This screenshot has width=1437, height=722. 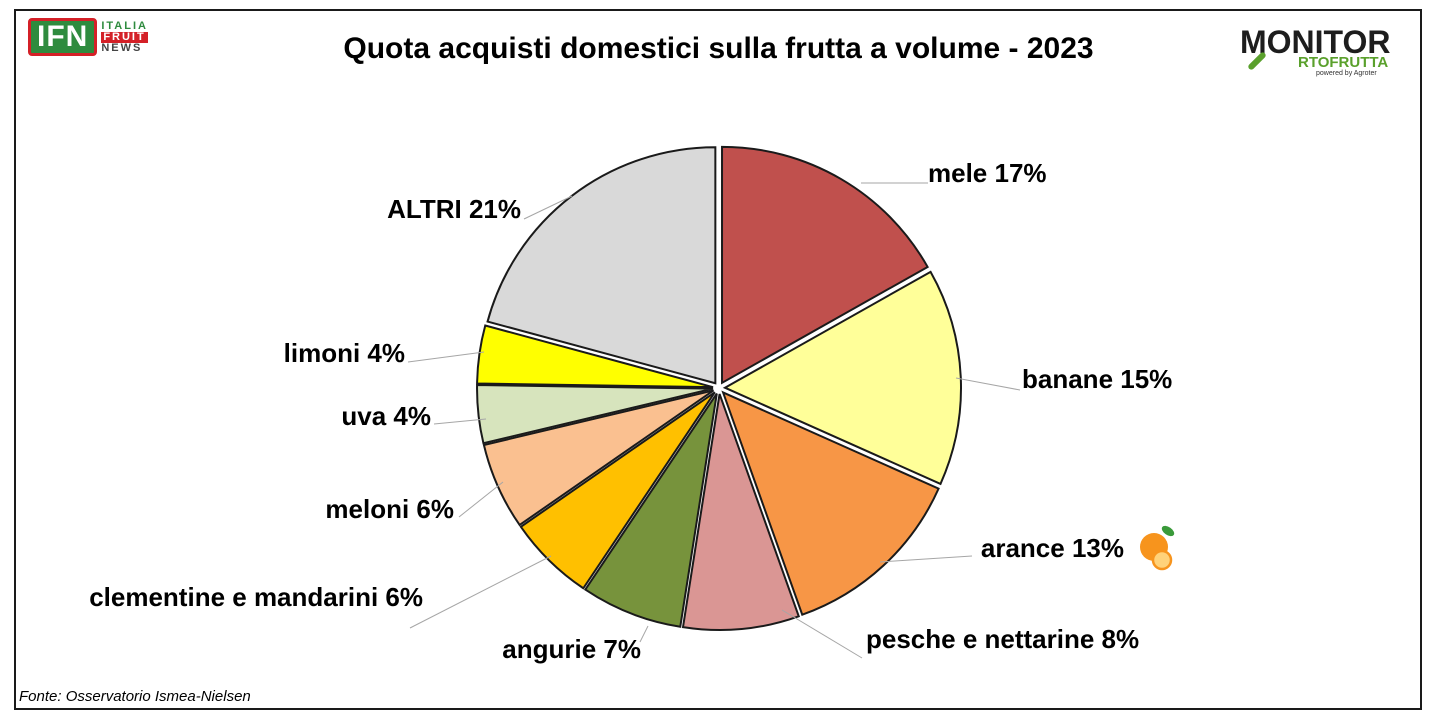 What do you see at coordinates (987, 173) in the screenshot?
I see `slice-label-0: mele 17%` at bounding box center [987, 173].